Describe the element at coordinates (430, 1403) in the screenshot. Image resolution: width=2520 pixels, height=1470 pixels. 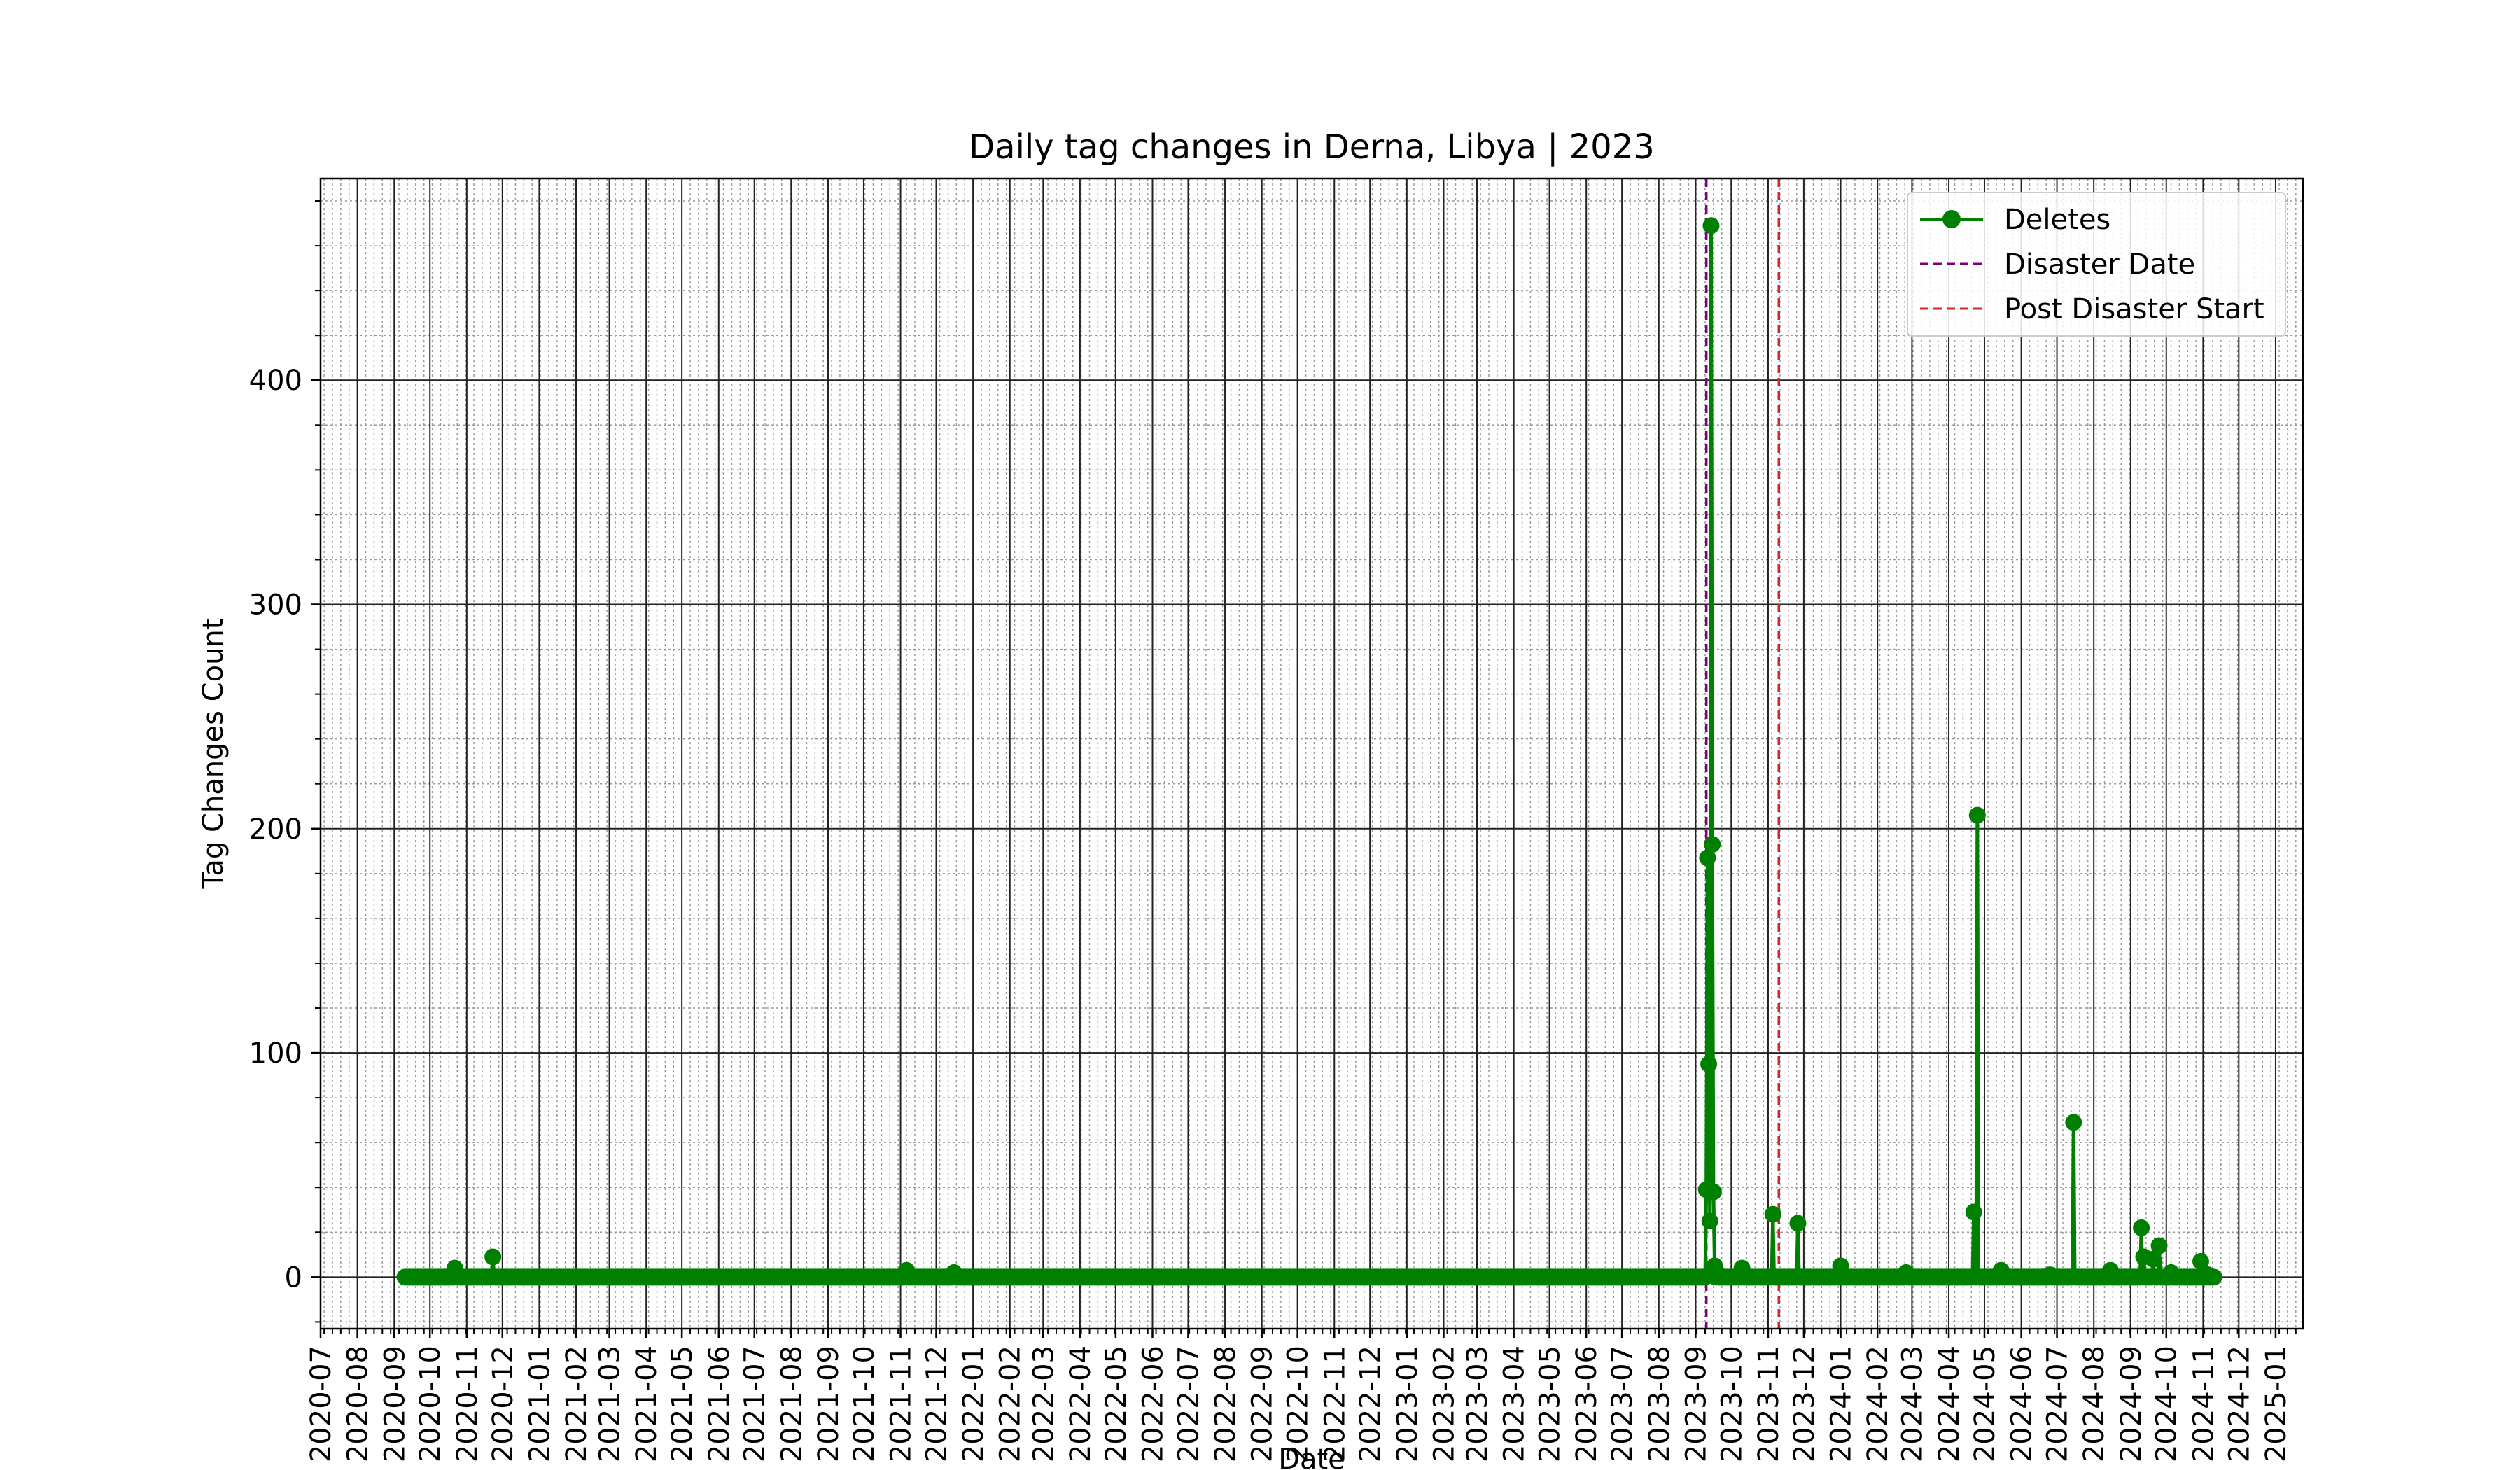
I see `x-tick-label: 2020-10` at that location.